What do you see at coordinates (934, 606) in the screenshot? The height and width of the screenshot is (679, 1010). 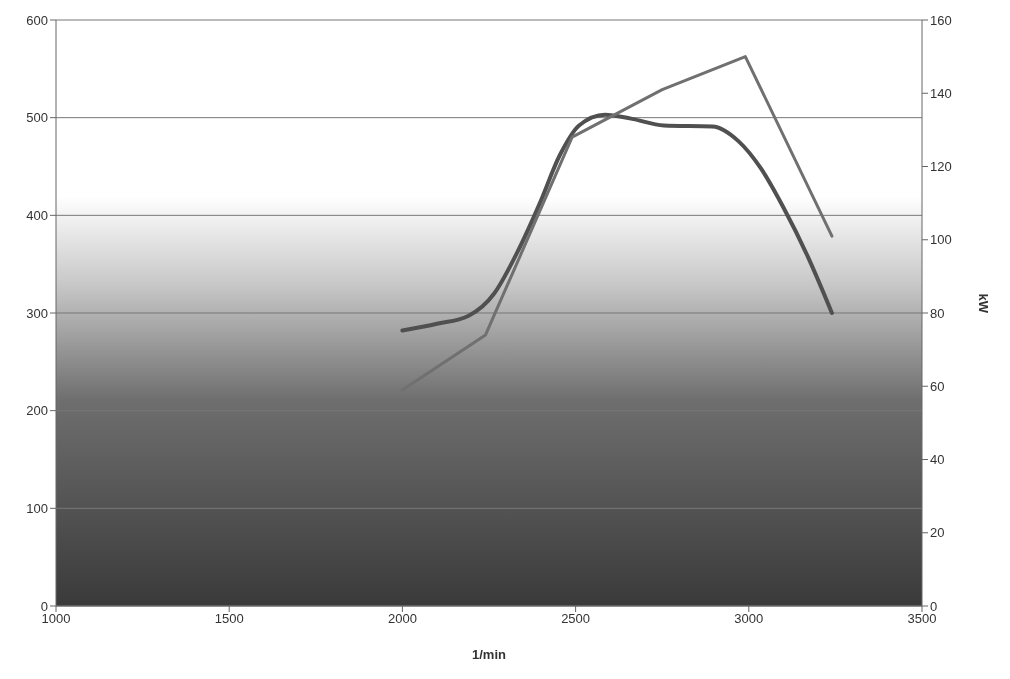 I see `y2-tick-label: 0` at bounding box center [934, 606].